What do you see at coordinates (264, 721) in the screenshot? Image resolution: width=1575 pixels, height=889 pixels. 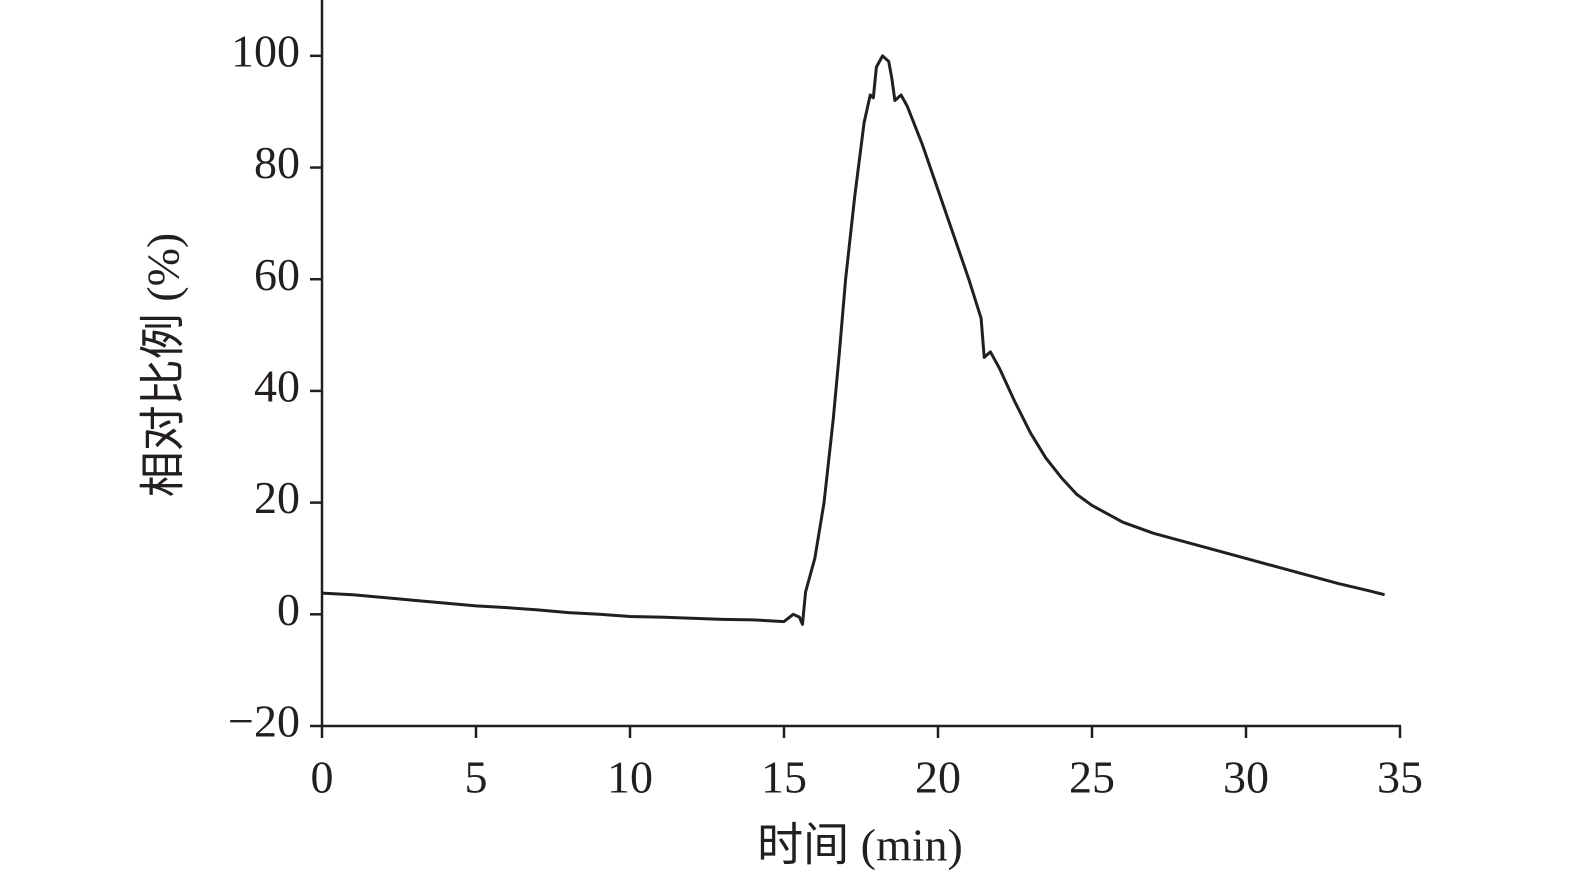 I see `y-tick-label: −20` at bounding box center [264, 721].